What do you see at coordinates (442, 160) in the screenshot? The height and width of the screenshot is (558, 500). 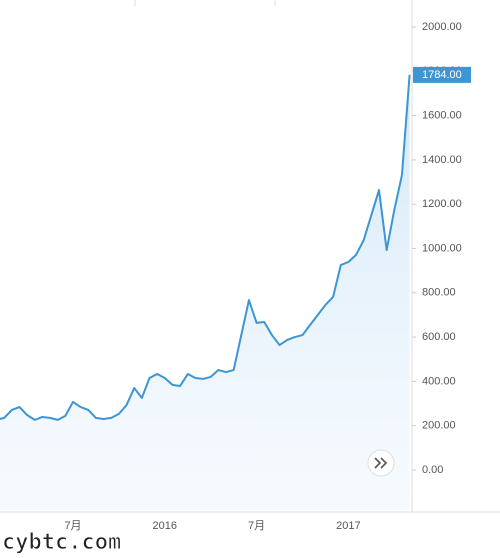 I see `y-tick-label: 1400.00` at bounding box center [442, 160].